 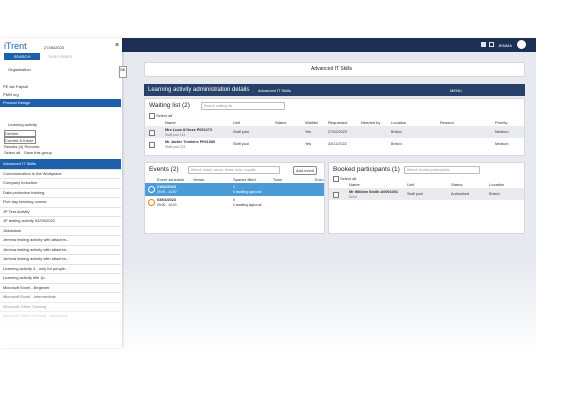 What do you see at coordinates (521, 44) in the screenshot?
I see `avatar` at bounding box center [521, 44].